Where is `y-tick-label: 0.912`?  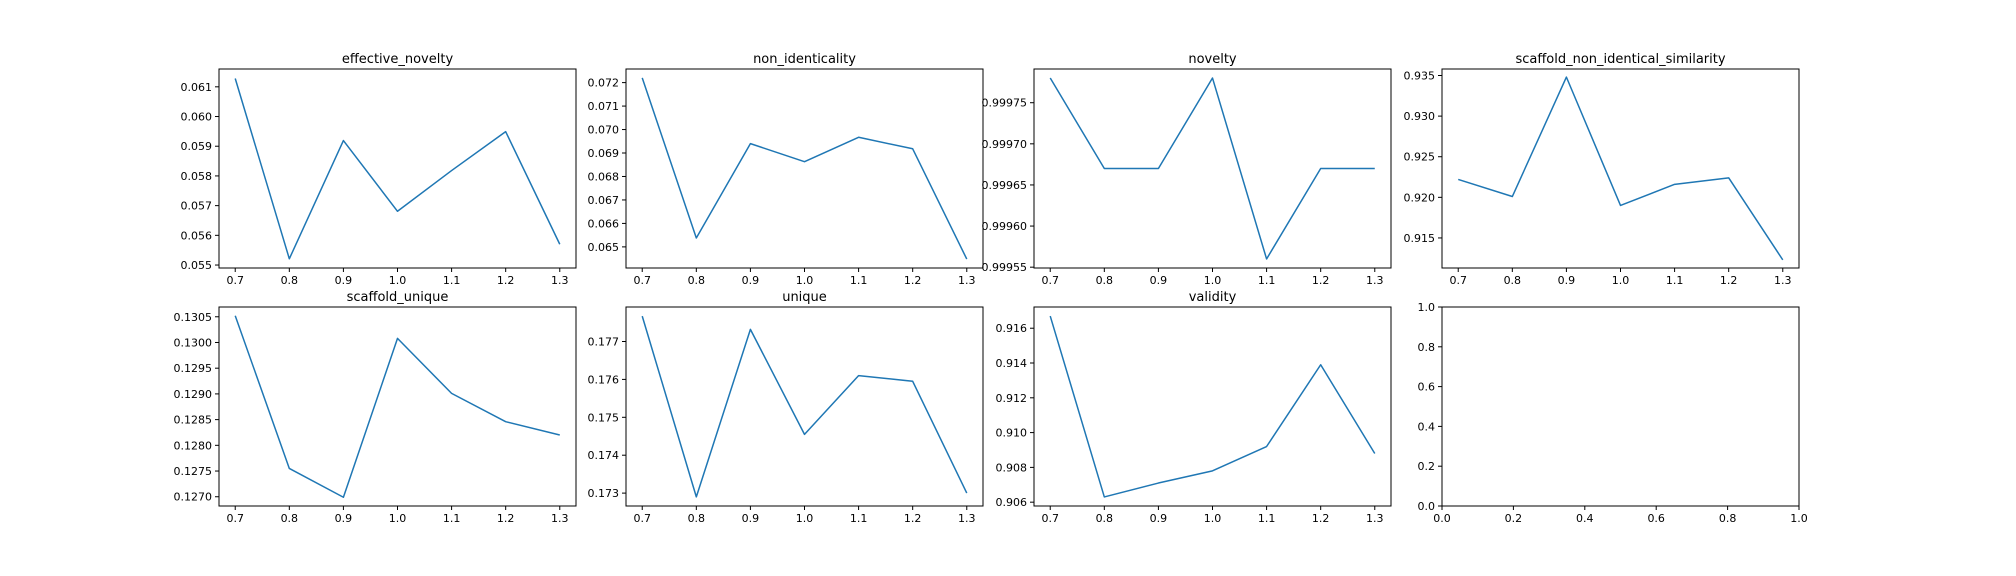 y-tick-label: 0.912 is located at coordinates (1012, 398).